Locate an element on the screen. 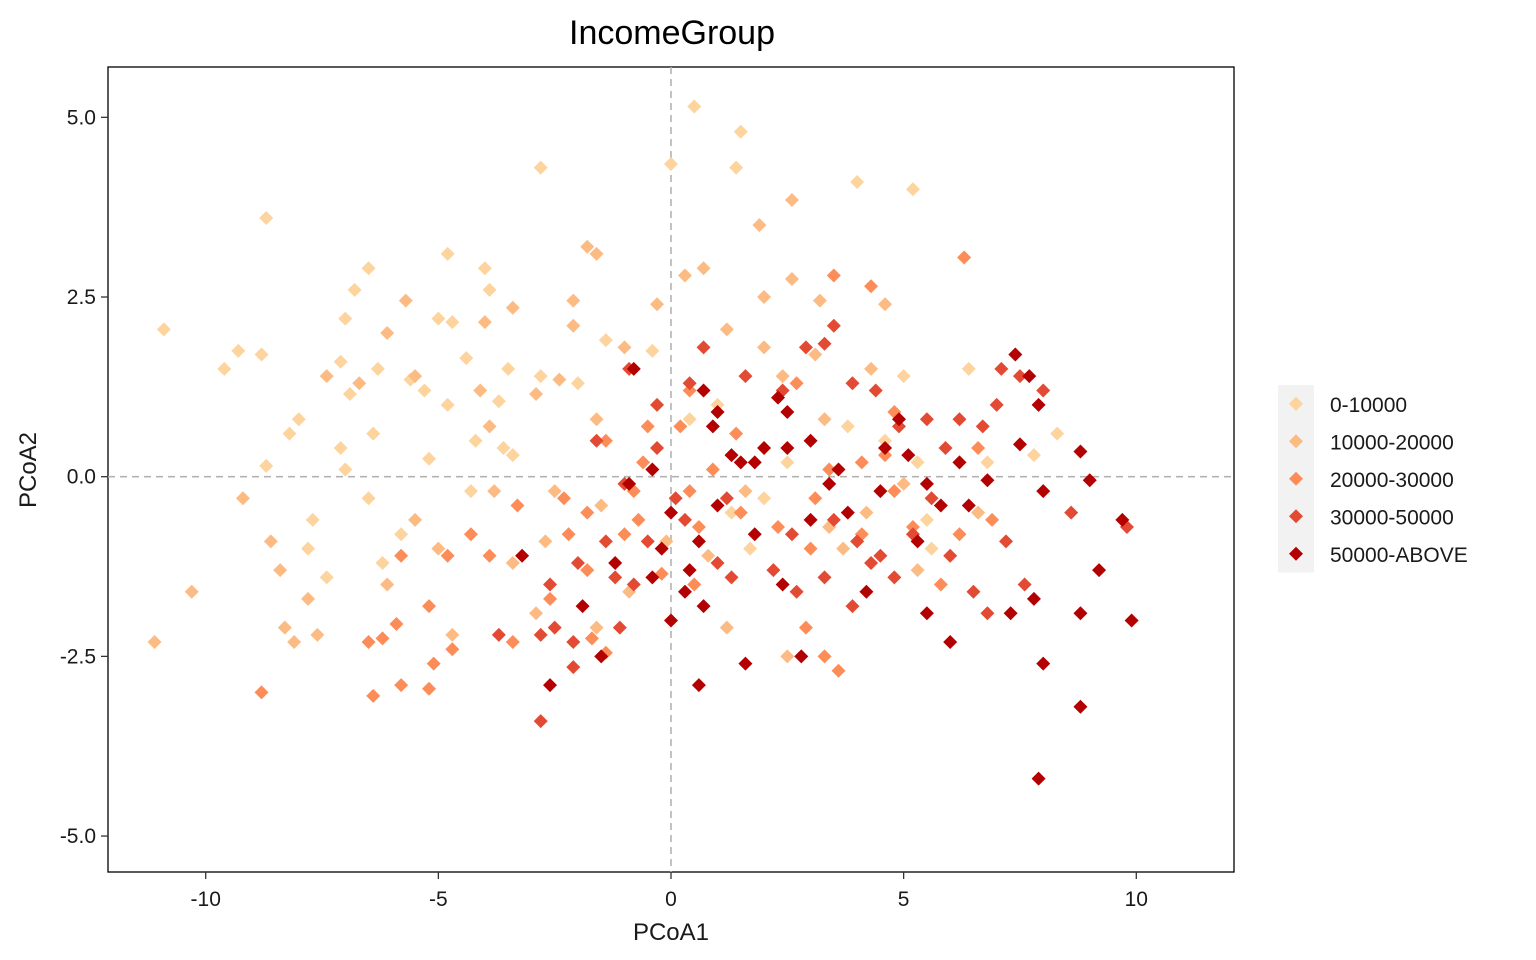  x-tick-label: 0 is located at coordinates (671, 899).